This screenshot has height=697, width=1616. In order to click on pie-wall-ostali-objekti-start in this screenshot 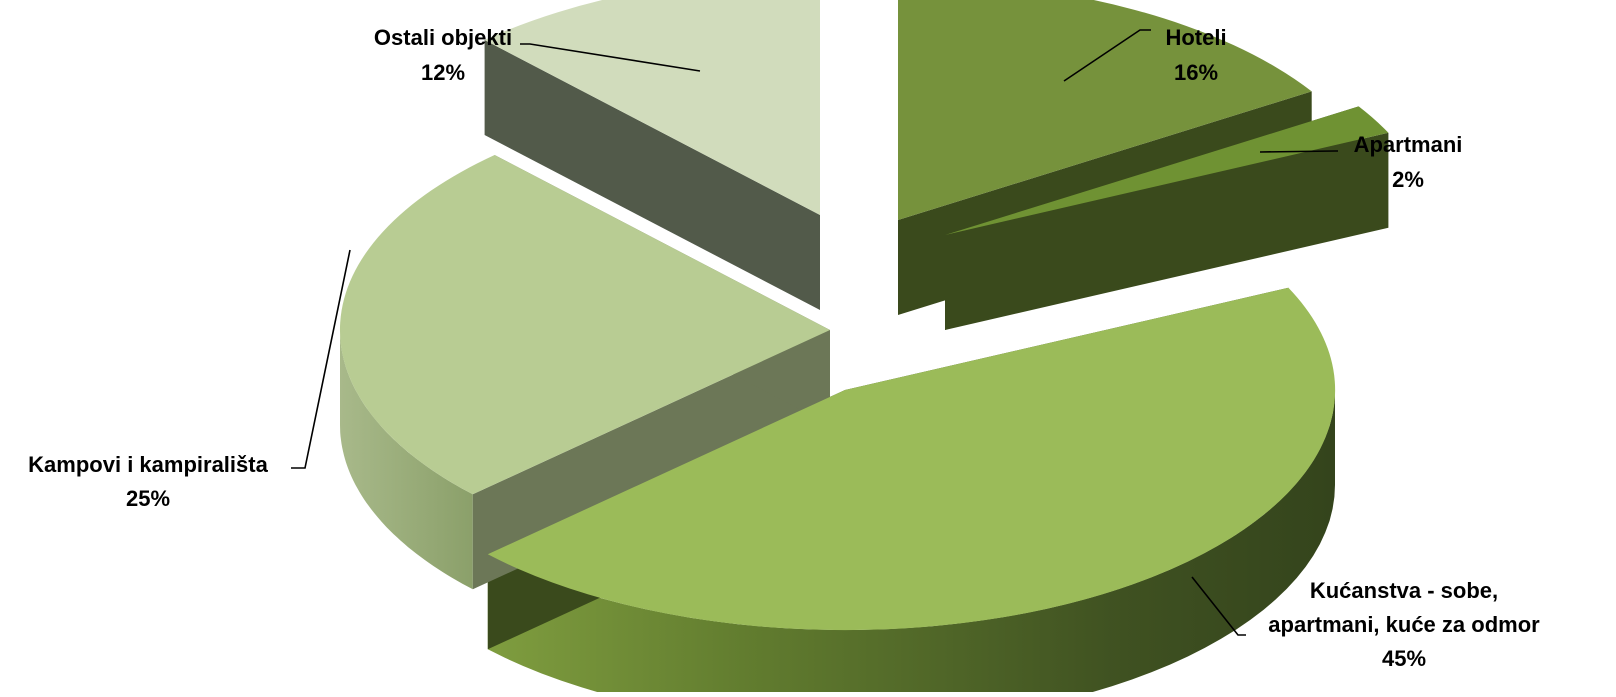, I will do `click(652, 175)`.